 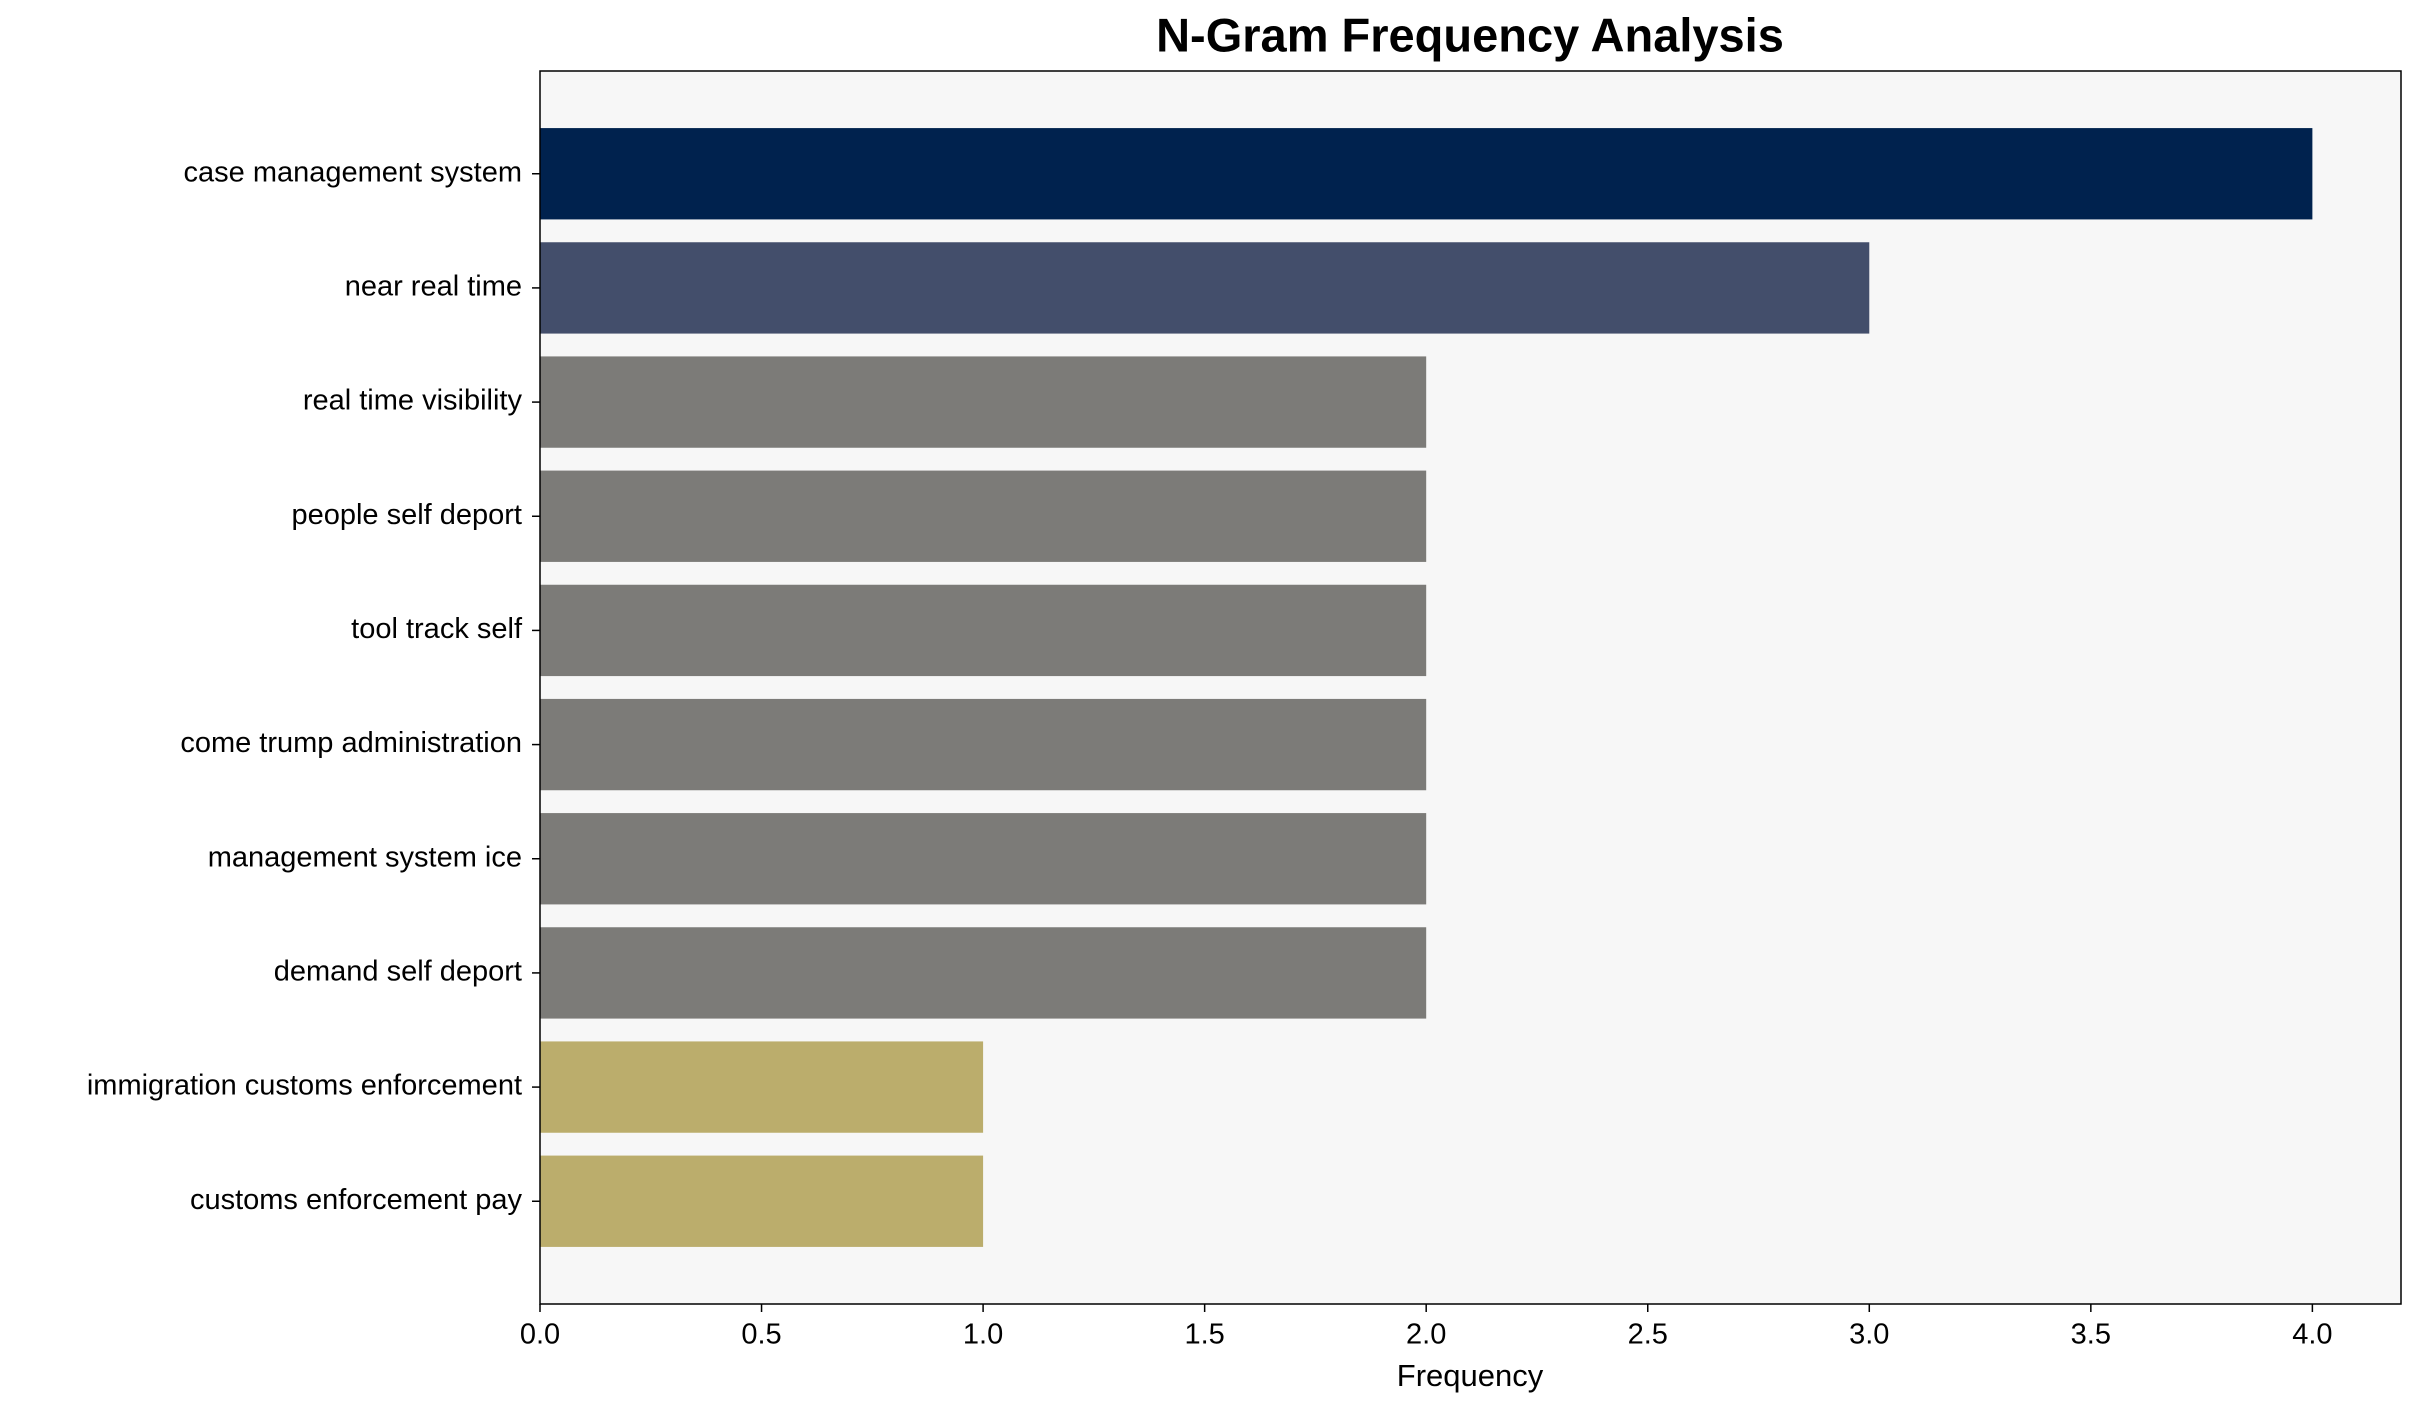 What do you see at coordinates (2091, 1335) in the screenshot?
I see `x-tick-label: 3.5` at bounding box center [2091, 1335].